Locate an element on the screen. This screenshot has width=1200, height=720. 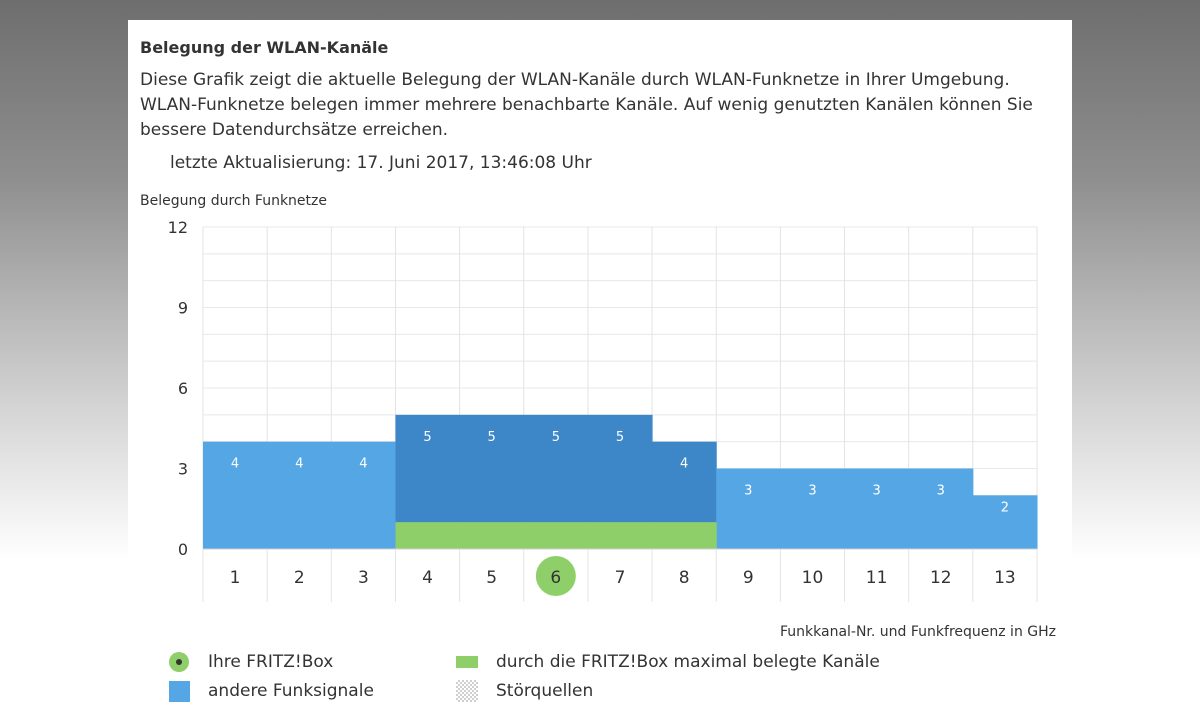
x-tick-label: 10 is located at coordinates (813, 578).